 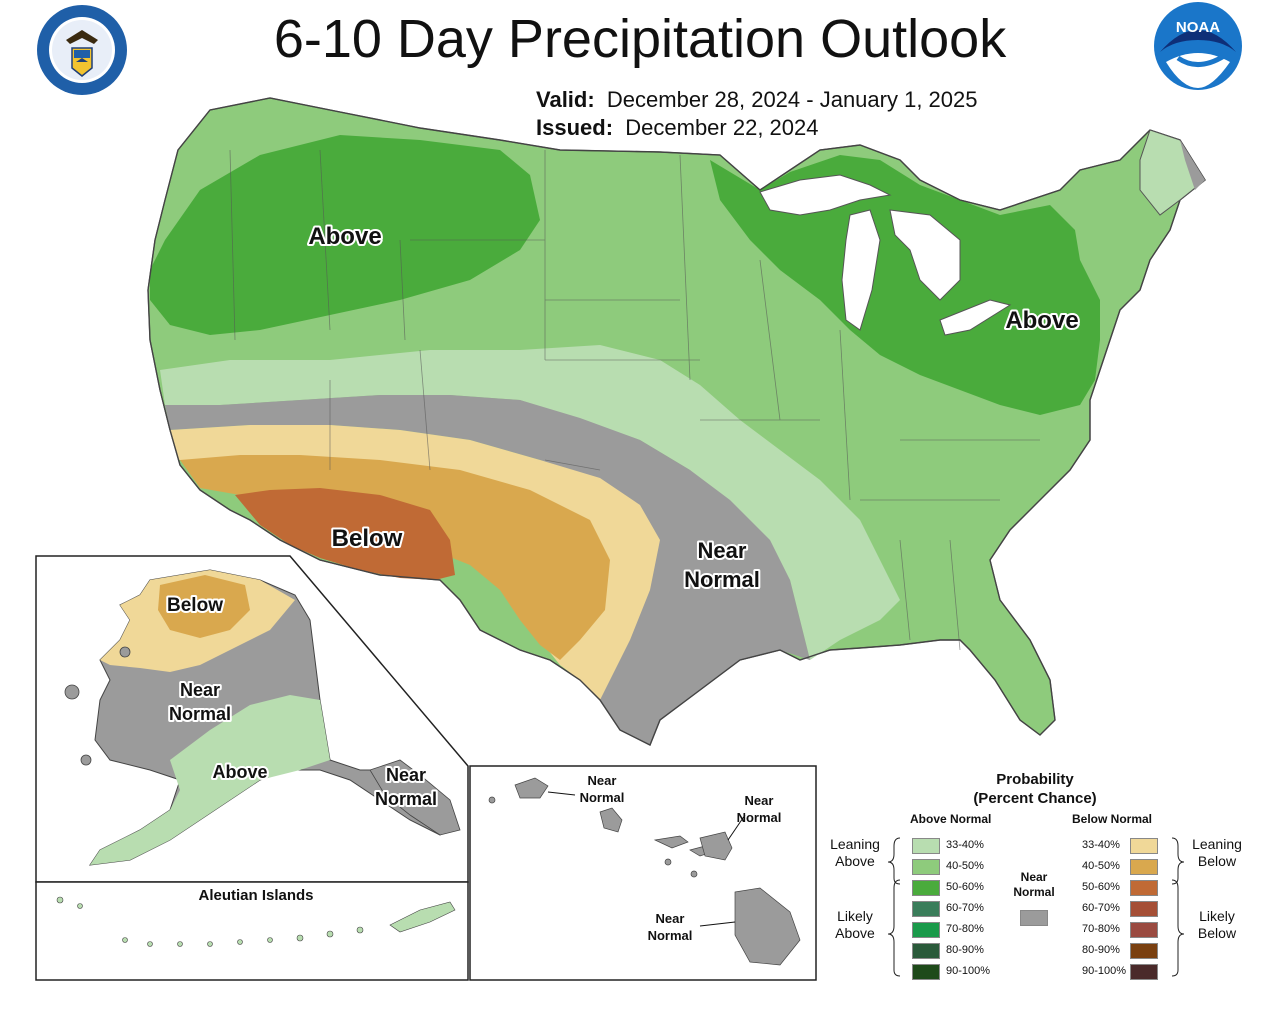 What do you see at coordinates (575, 127) in the screenshot?
I see `issued-label: Issued:` at bounding box center [575, 127].